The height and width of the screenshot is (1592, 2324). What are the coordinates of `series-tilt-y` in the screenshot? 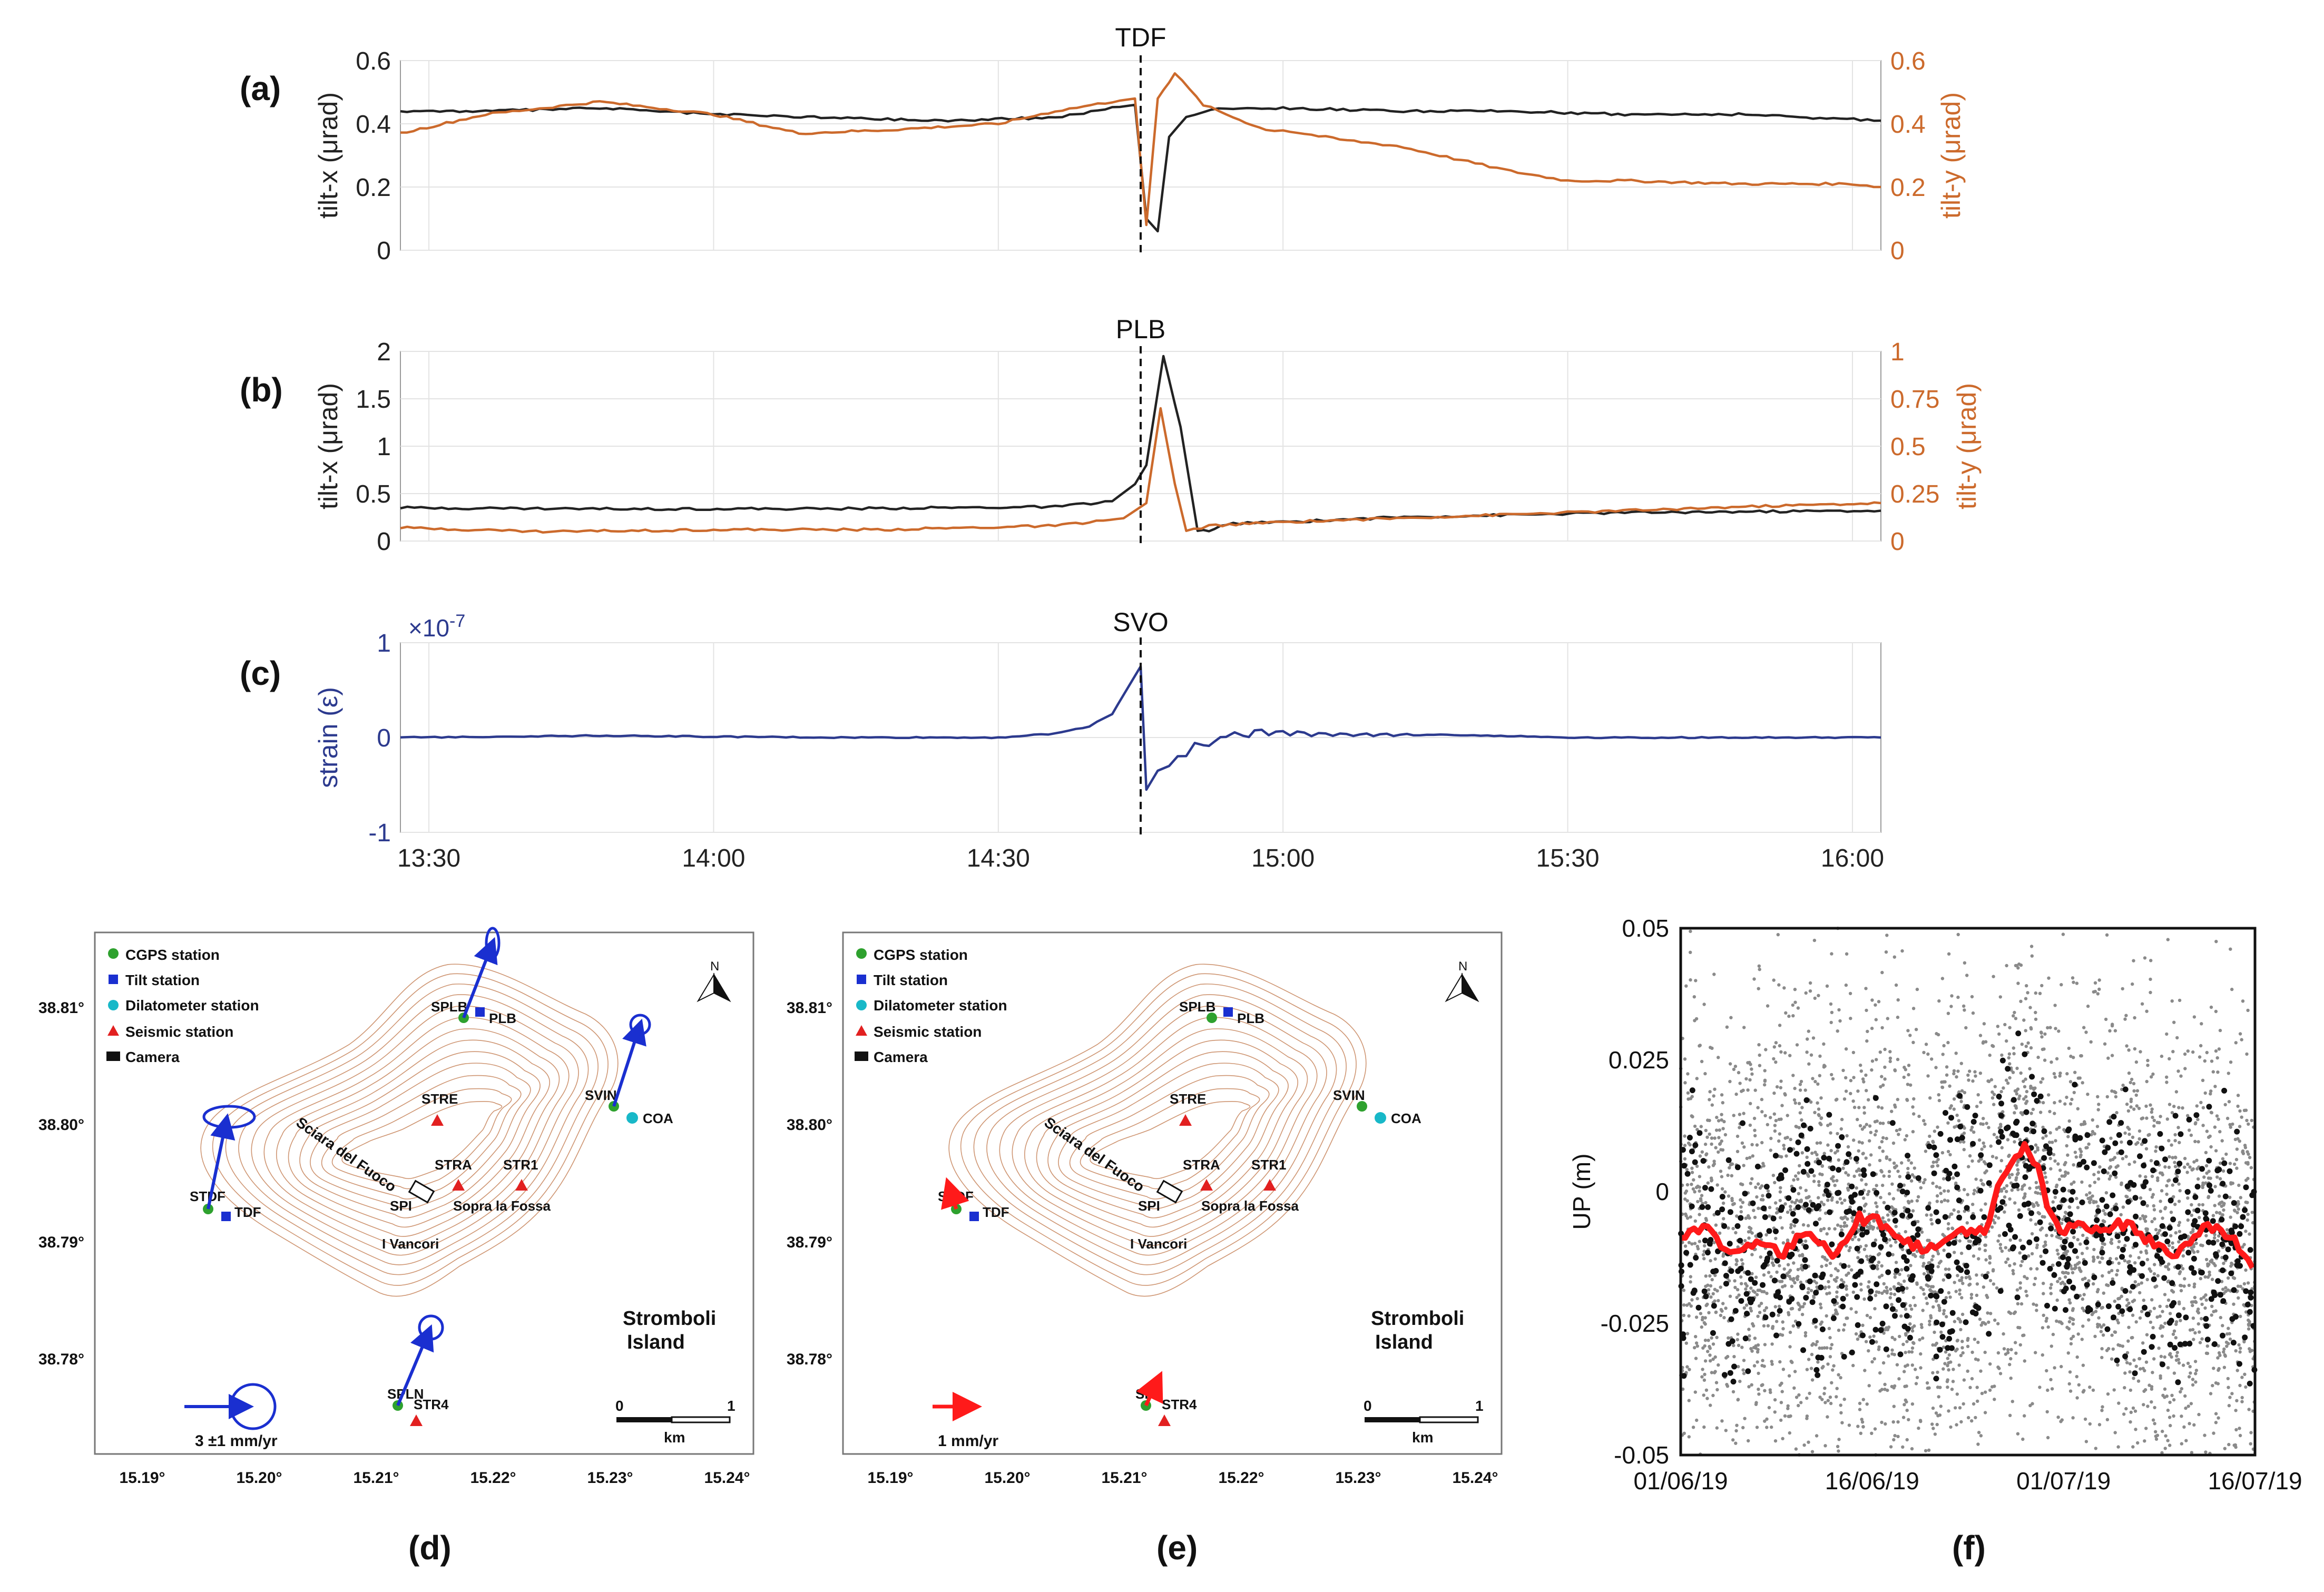 It's located at (1140, 149).